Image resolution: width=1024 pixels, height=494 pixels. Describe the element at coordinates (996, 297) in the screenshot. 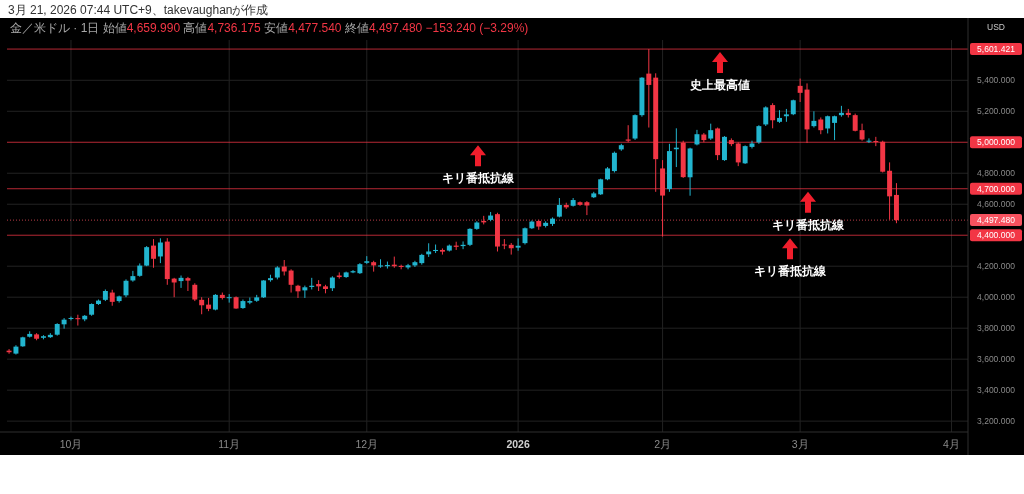

I see `y-tick-label: 4,000.000` at that location.